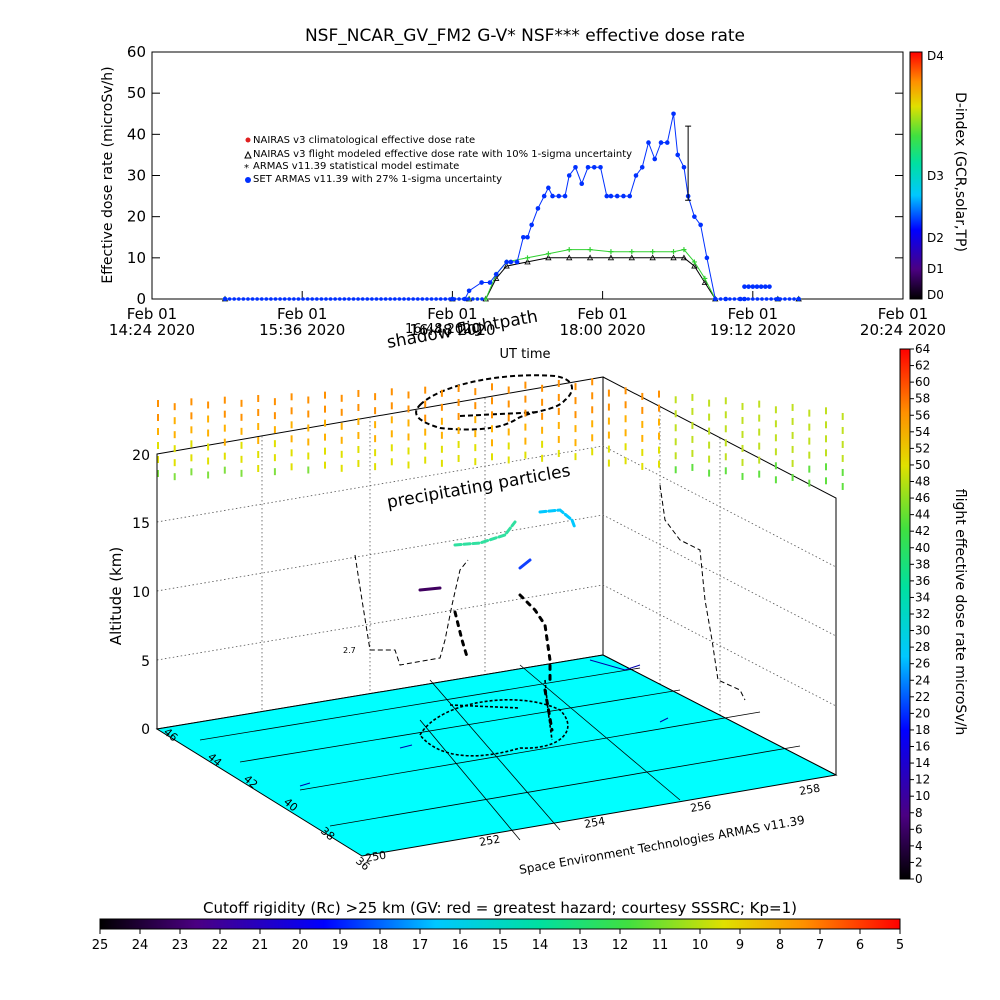 The height and width of the screenshot is (1000, 1000). What do you see at coordinates (300, 945) in the screenshot?
I see `cutoff-cbar-tick-label: 20` at bounding box center [300, 945].